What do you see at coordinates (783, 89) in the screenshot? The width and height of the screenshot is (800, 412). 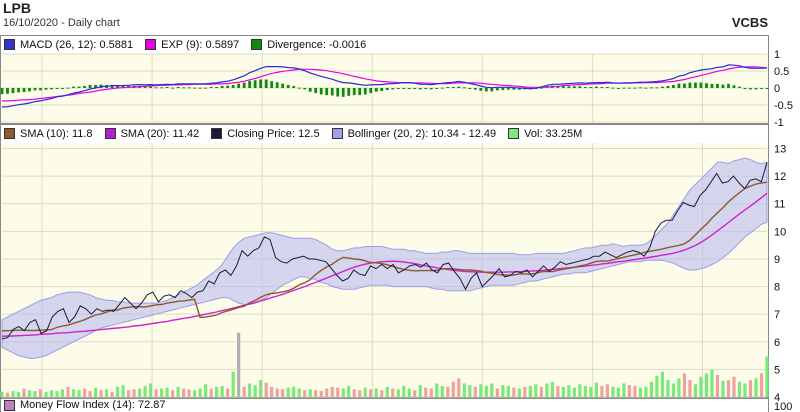 I see `macd-y-axis: 1 0.5 0 -0.5 -1` at bounding box center [783, 89].